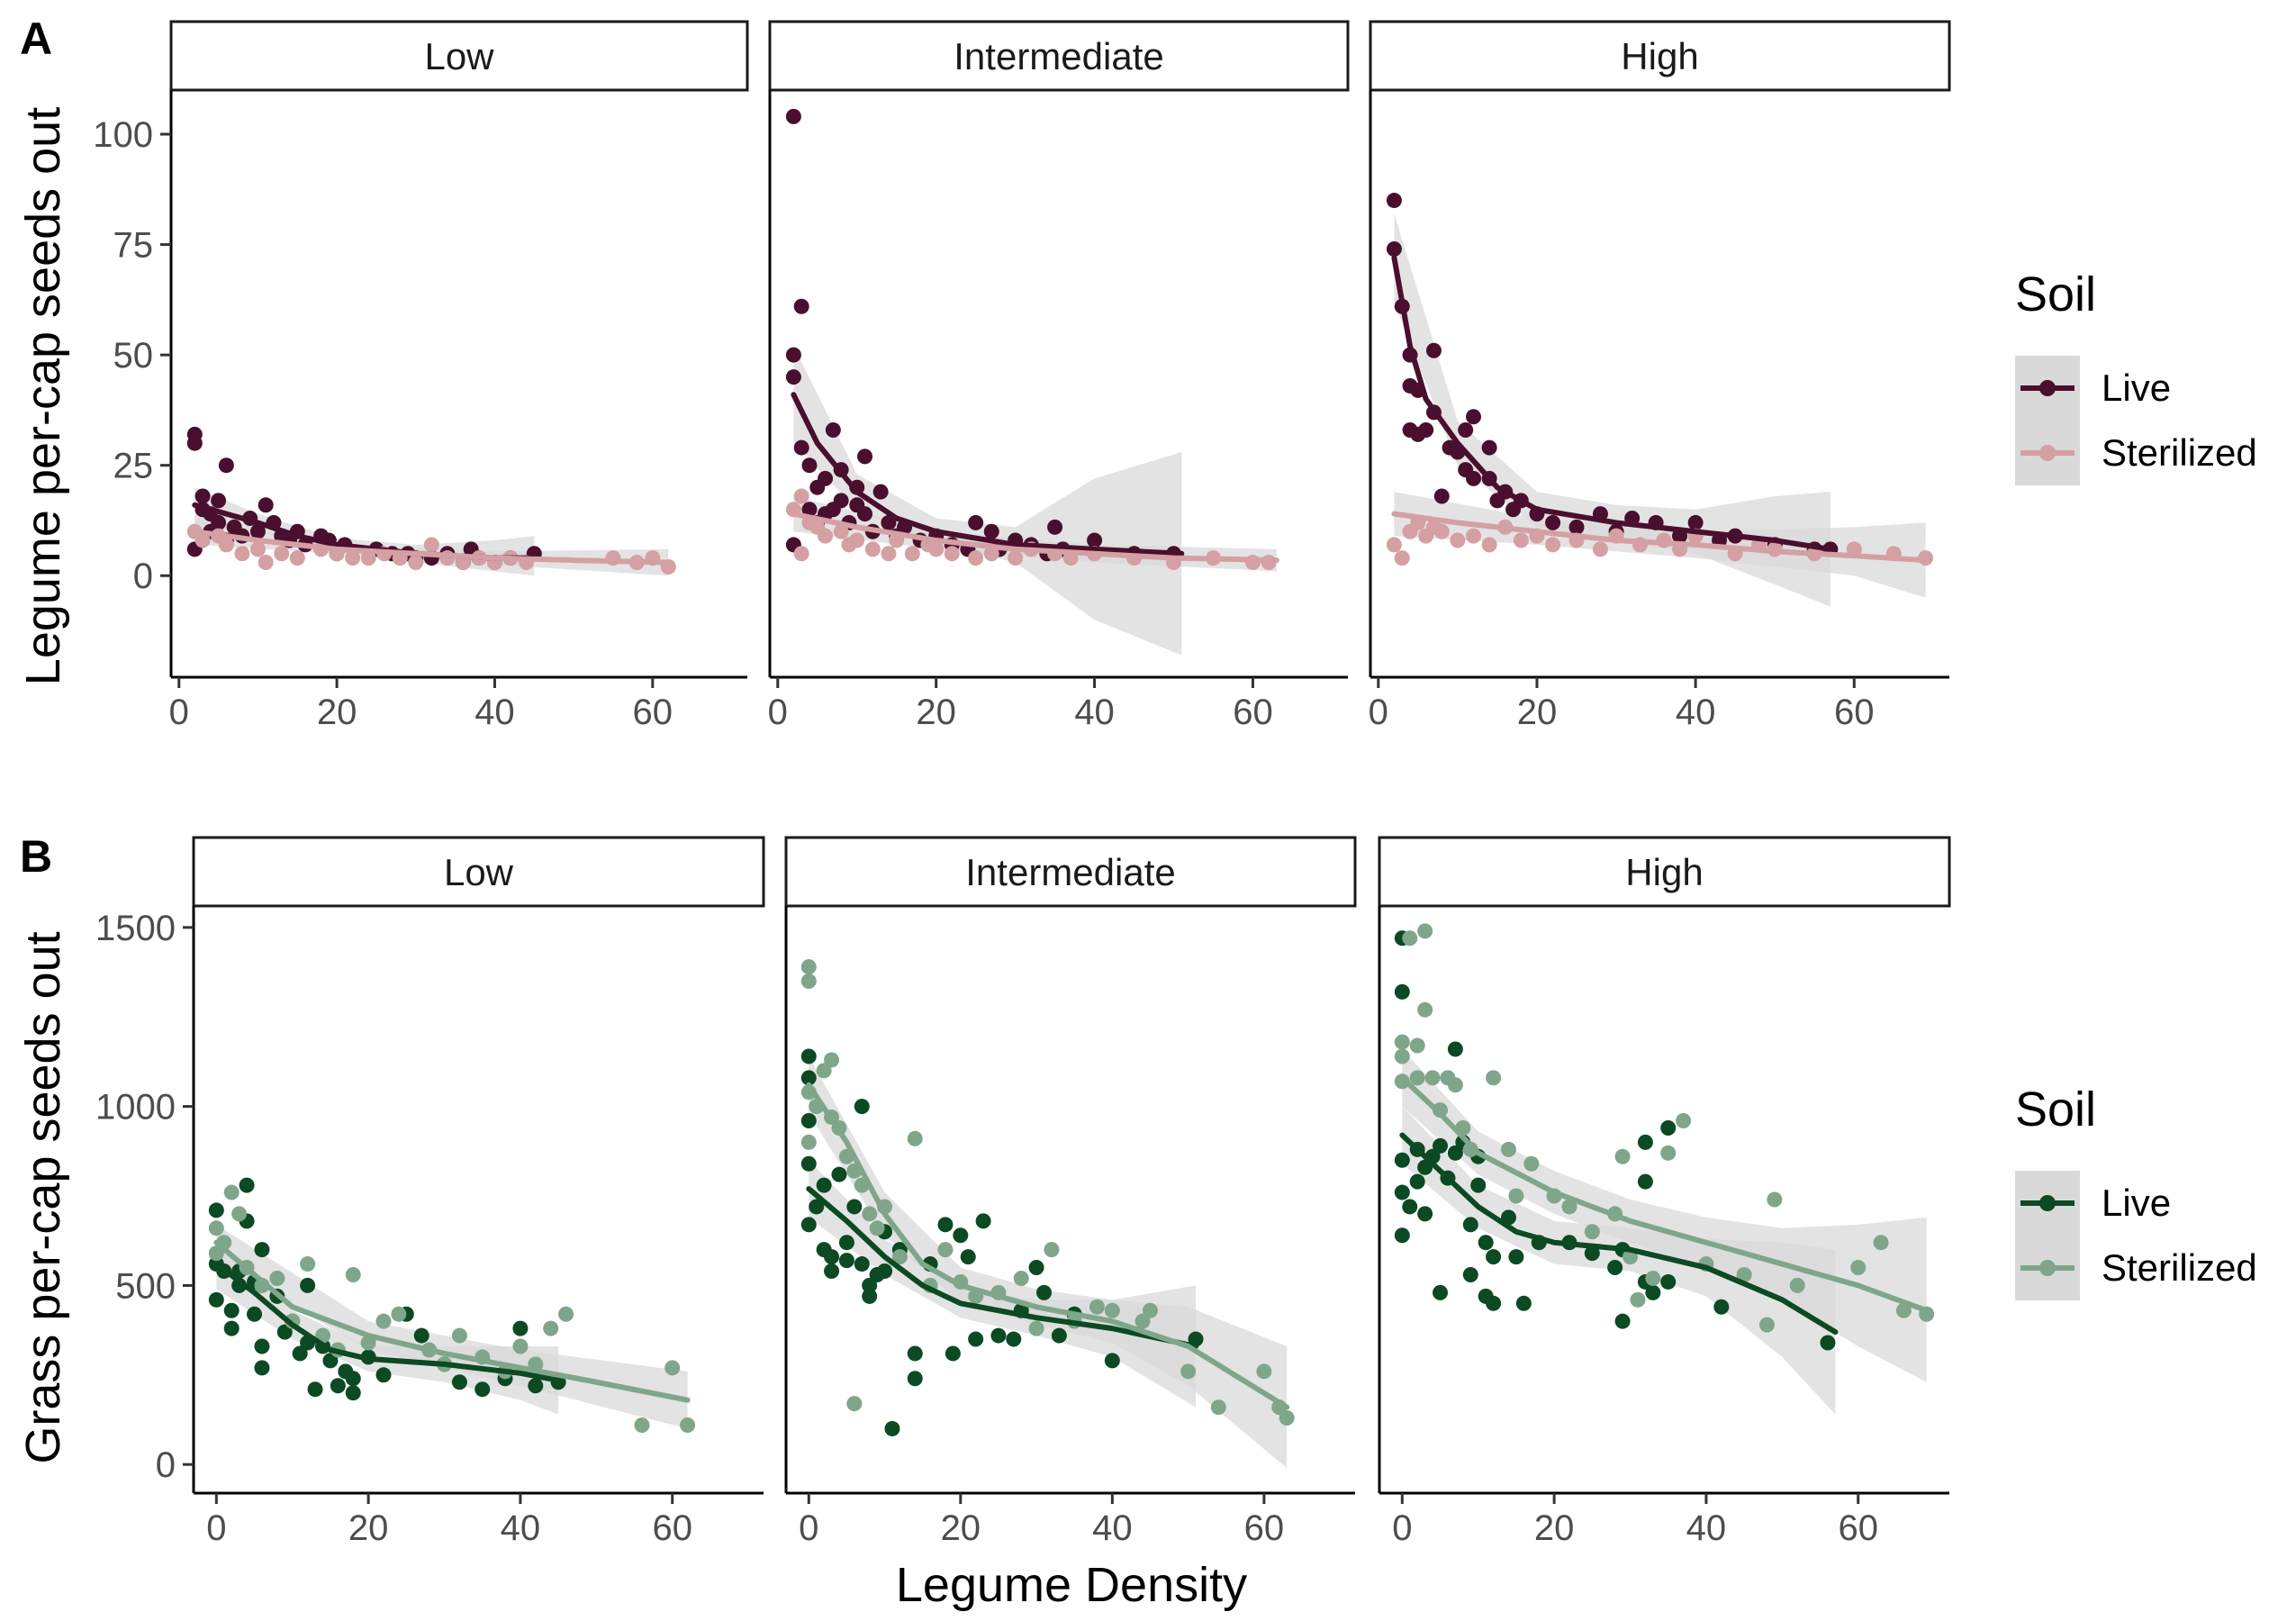 The width and height of the screenshot is (2296, 1621). I want to click on facet-intermediate-a: Intermediate 0 20 40 60, so click(1059, 376).